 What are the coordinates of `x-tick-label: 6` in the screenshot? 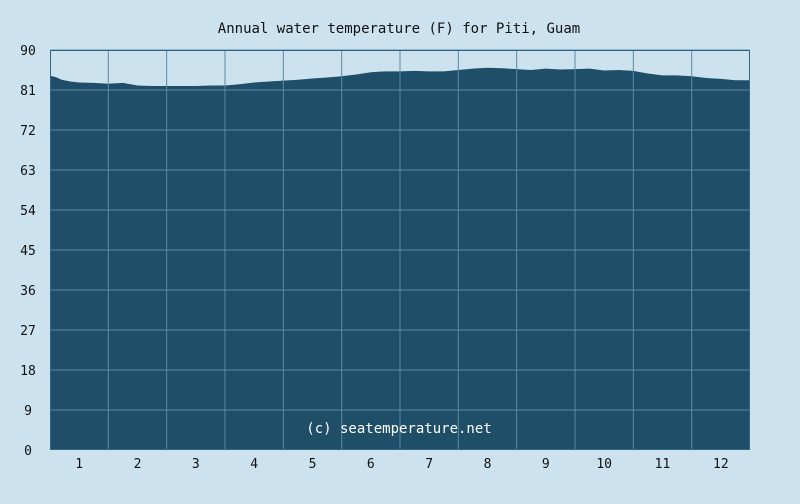 It's located at (371, 464).